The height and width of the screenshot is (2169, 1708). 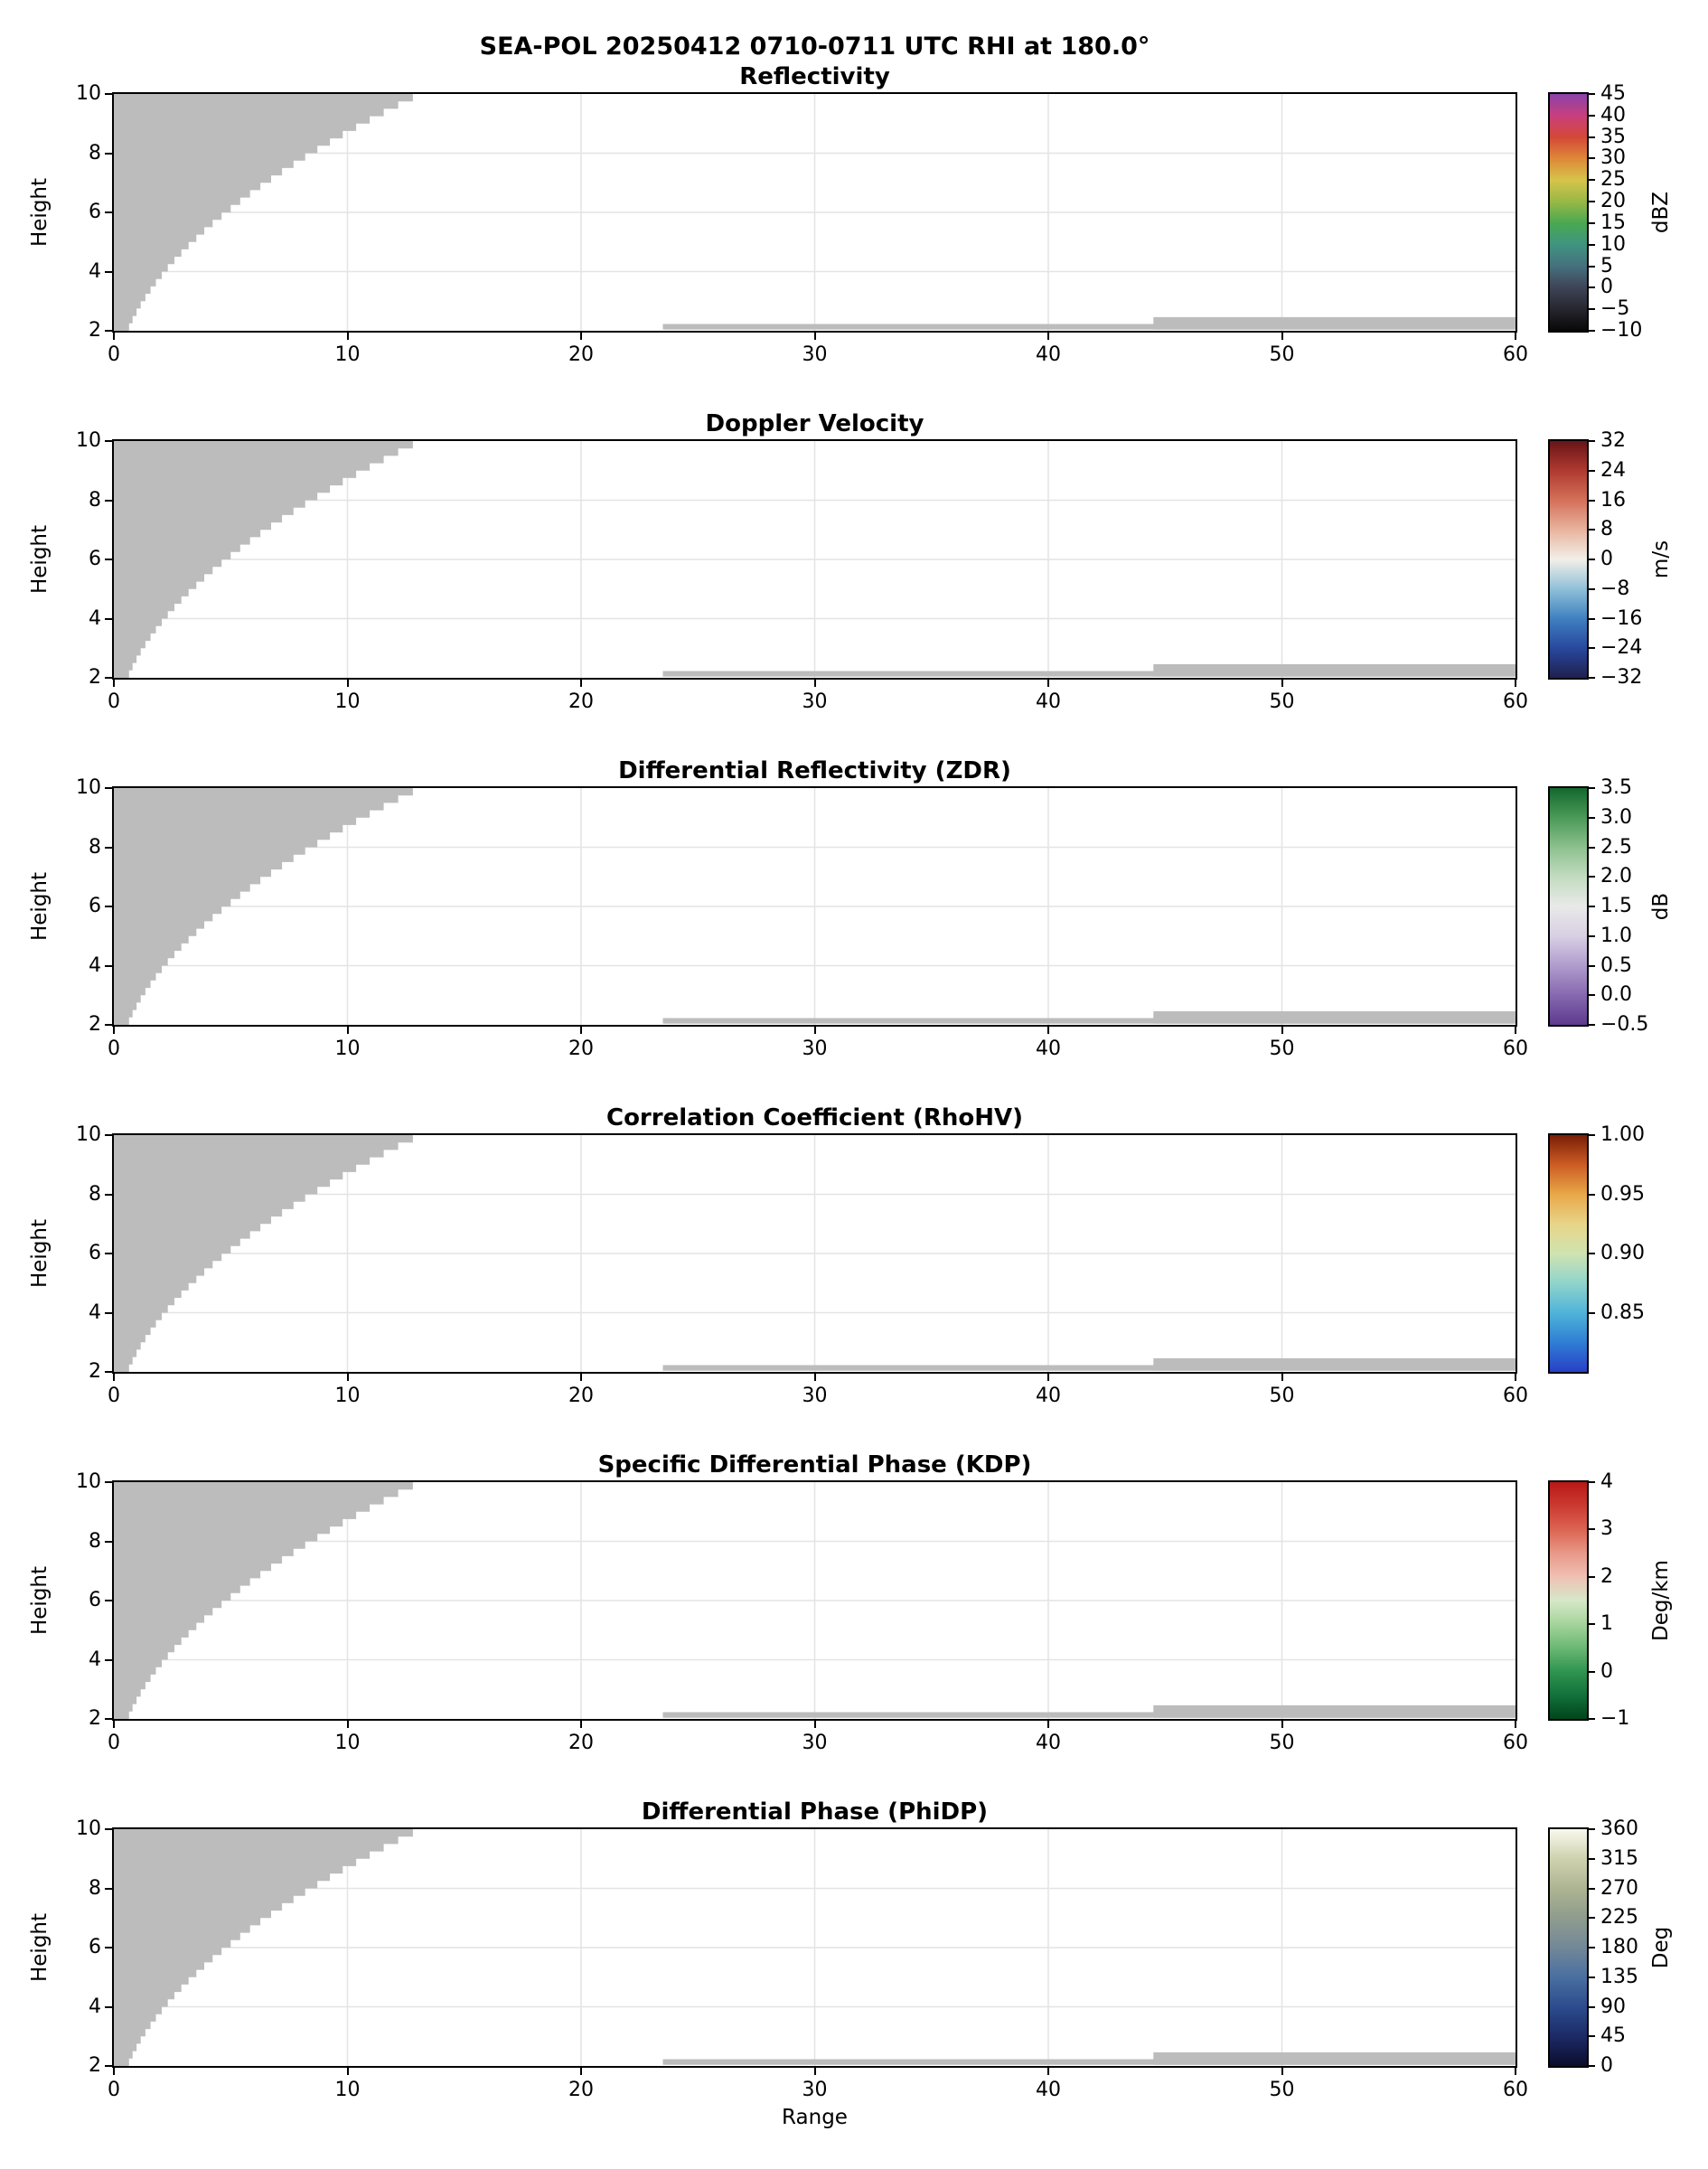 What do you see at coordinates (1613, 2007) in the screenshot?
I see `colorbar-tick-label: 90` at bounding box center [1613, 2007].